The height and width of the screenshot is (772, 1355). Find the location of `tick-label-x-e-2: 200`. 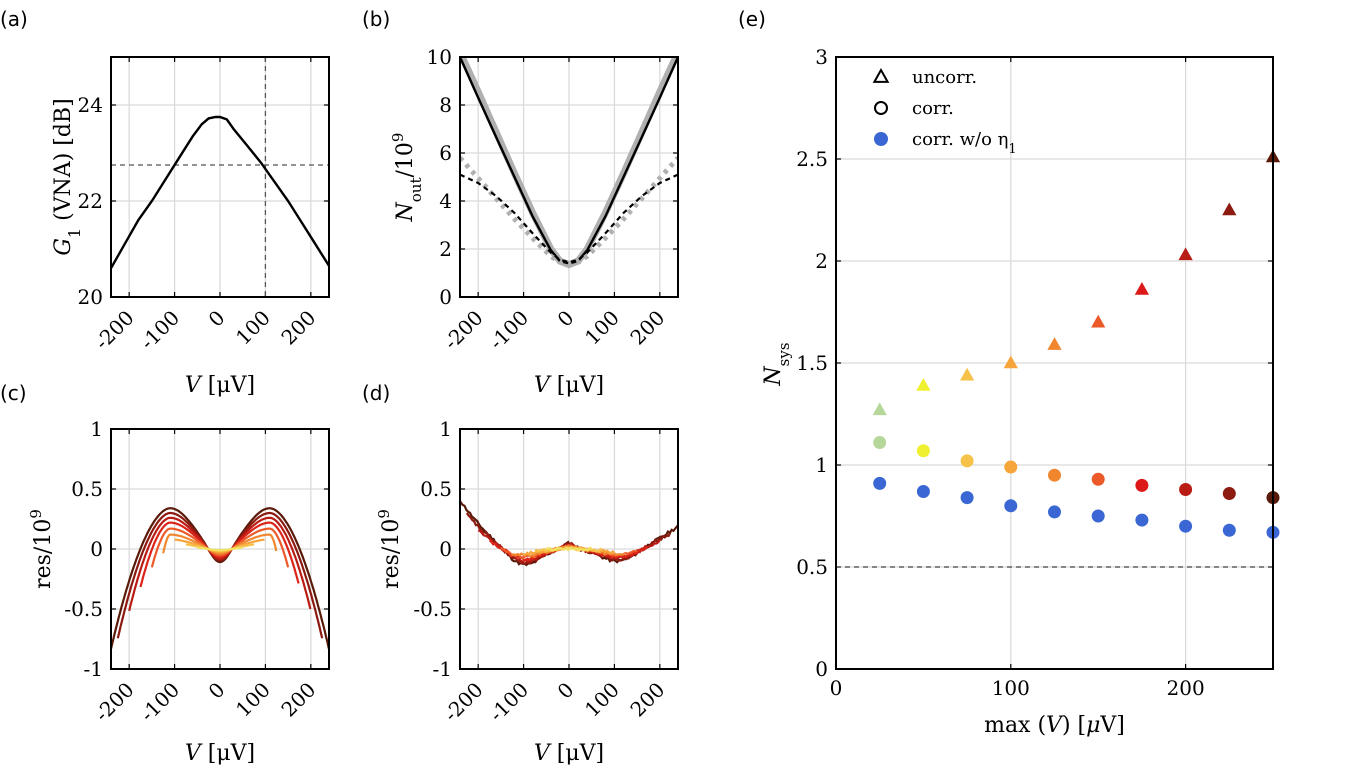

tick-label-x-e-2: 200 is located at coordinates (1186, 688).